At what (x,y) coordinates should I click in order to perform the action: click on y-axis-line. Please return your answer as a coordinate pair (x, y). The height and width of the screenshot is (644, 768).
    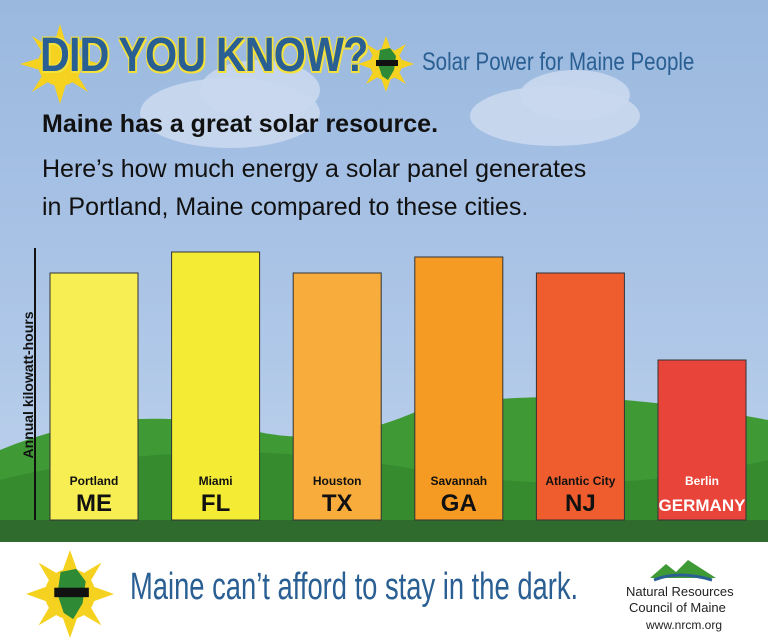
    Looking at the image, I should click on (35, 384).